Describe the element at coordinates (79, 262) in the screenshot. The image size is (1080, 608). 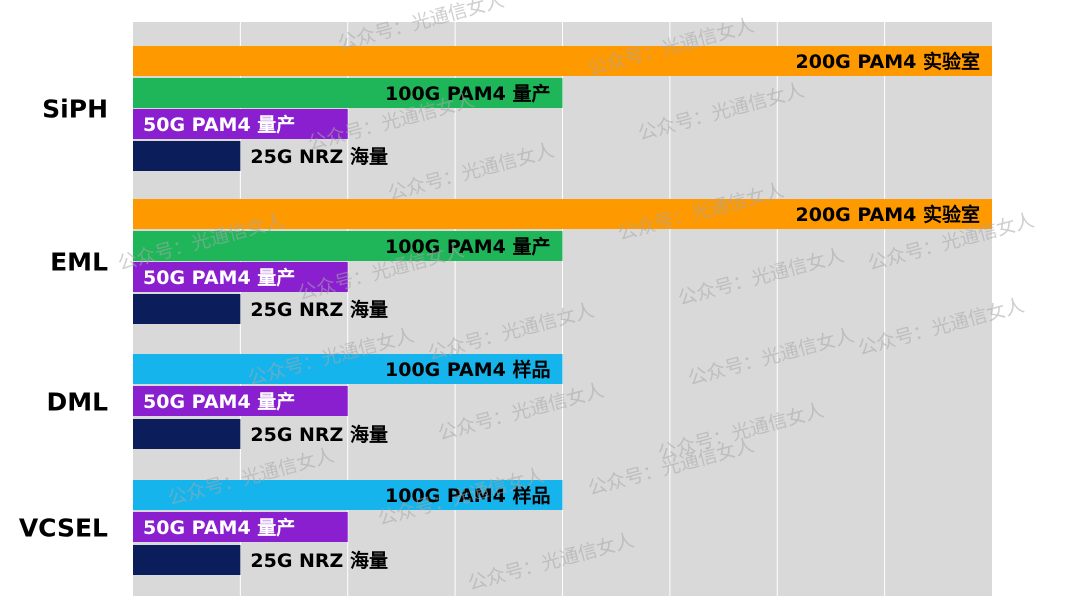
I see `category-label: EML` at that location.